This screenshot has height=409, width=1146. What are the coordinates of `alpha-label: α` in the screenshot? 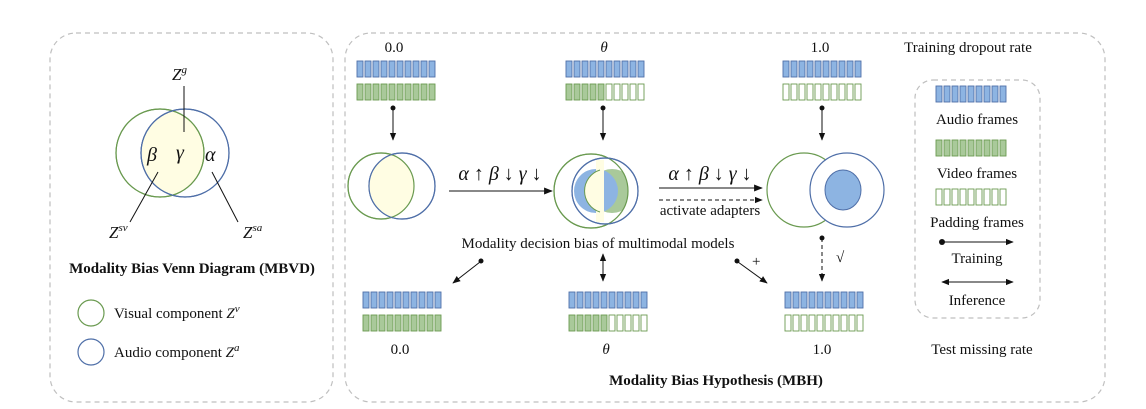 It's located at (210, 155).